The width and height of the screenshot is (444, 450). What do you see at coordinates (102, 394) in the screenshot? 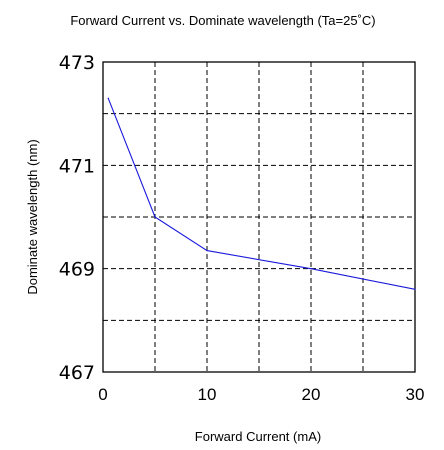
I see `x-tick-label: 0` at bounding box center [102, 394].